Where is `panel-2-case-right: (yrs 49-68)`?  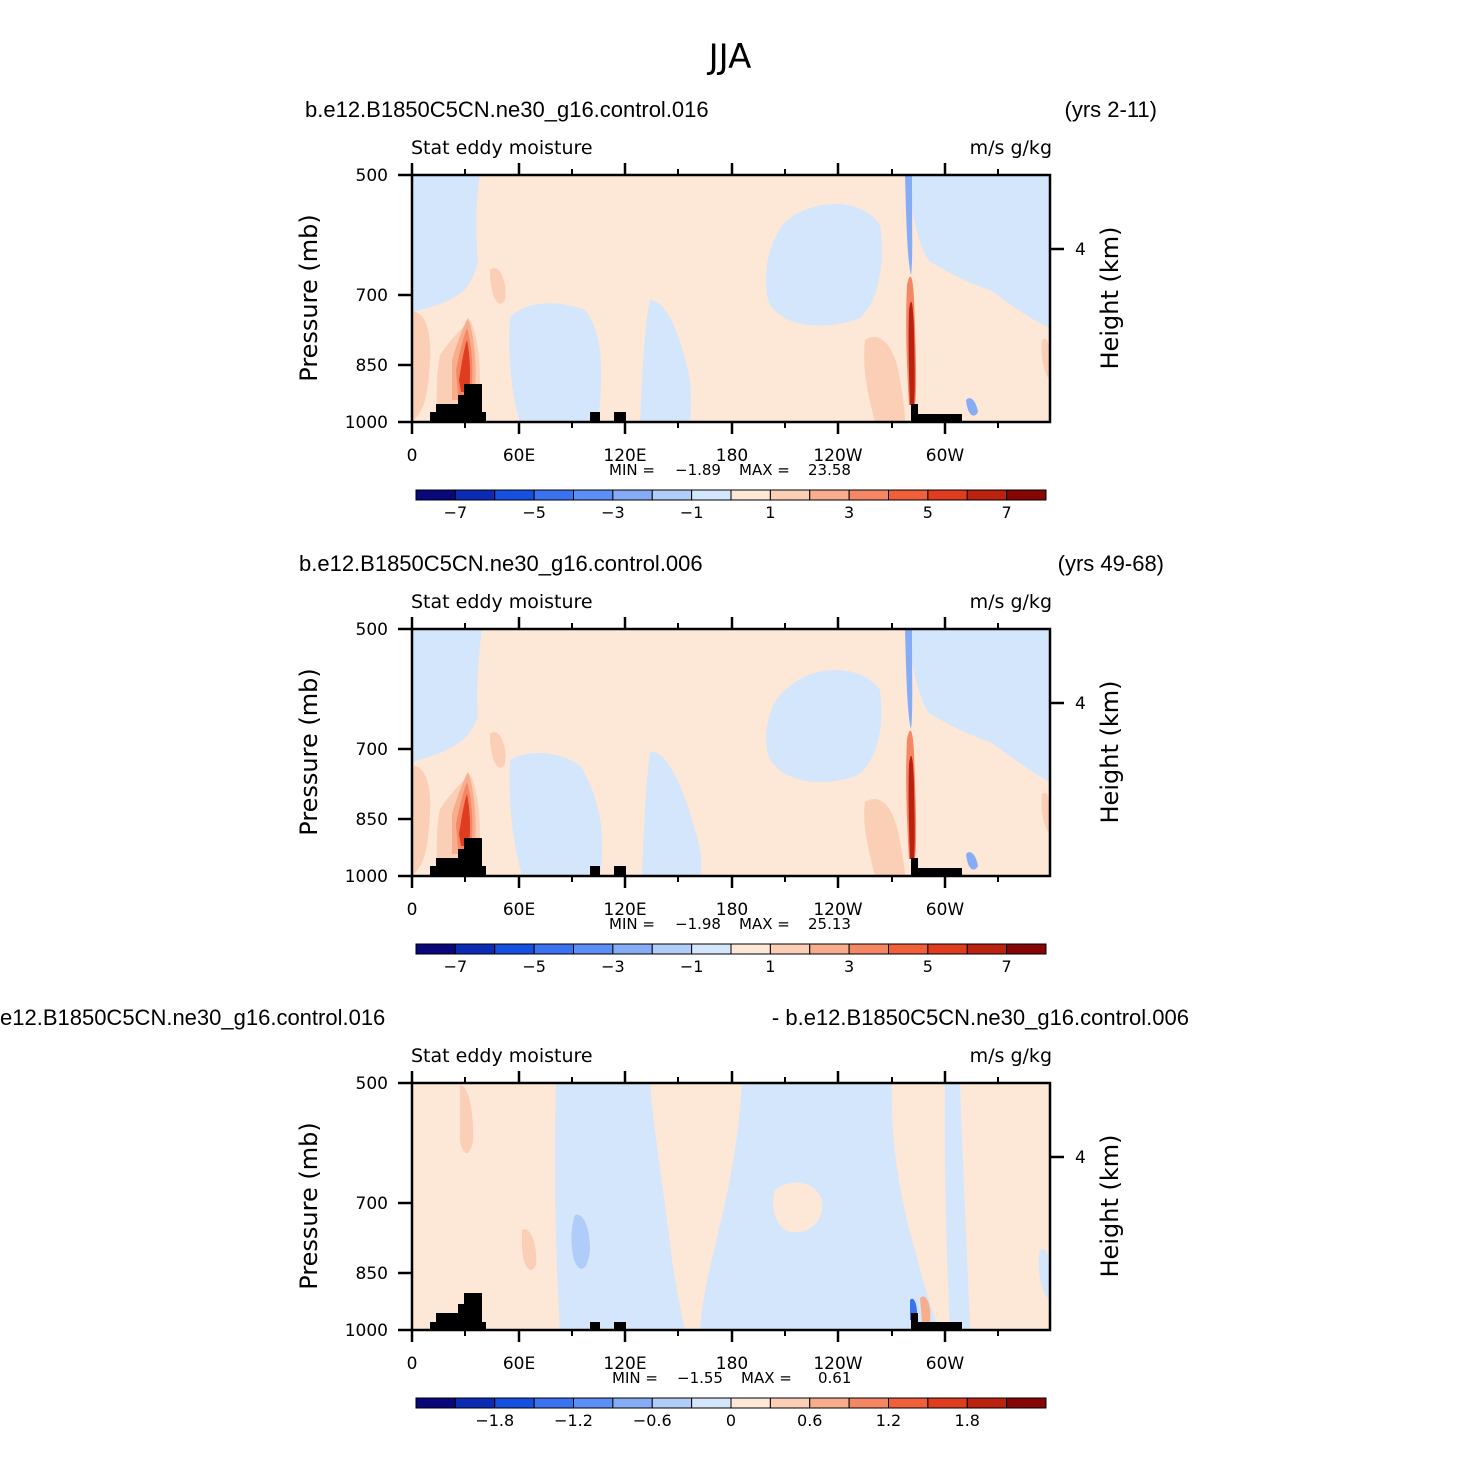
panel-2-case-right: (yrs 49-68) is located at coordinates (1111, 563).